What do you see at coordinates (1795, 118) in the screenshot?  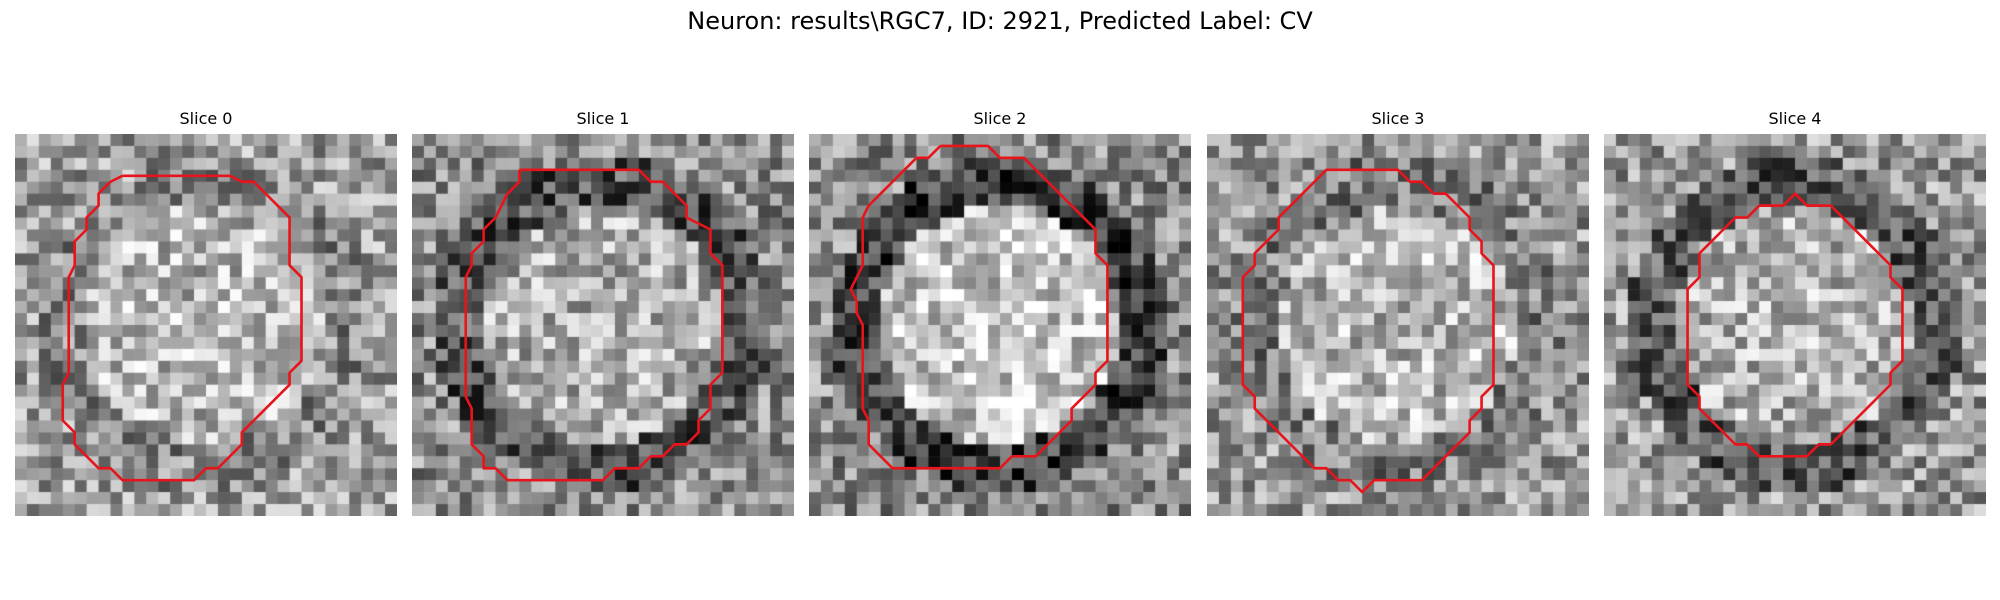 I see `slice-title: Slice 4` at bounding box center [1795, 118].